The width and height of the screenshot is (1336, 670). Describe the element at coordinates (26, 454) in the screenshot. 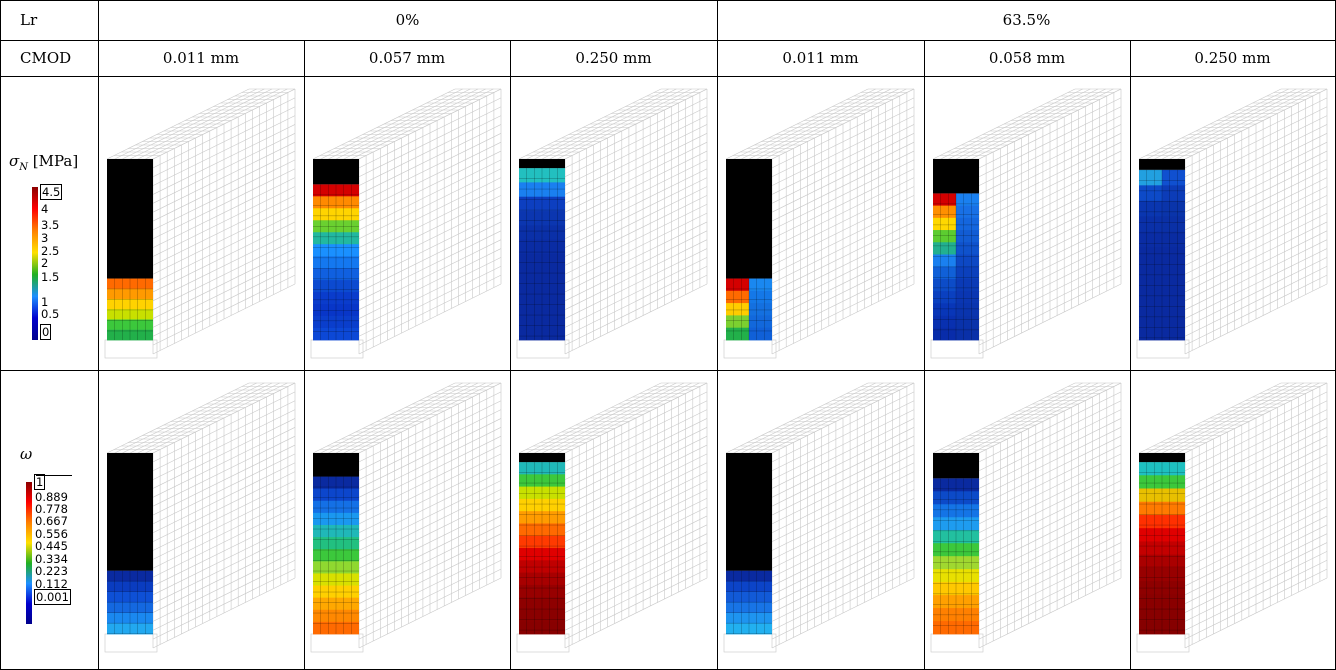

I see `damage-legend-title: ω` at that location.